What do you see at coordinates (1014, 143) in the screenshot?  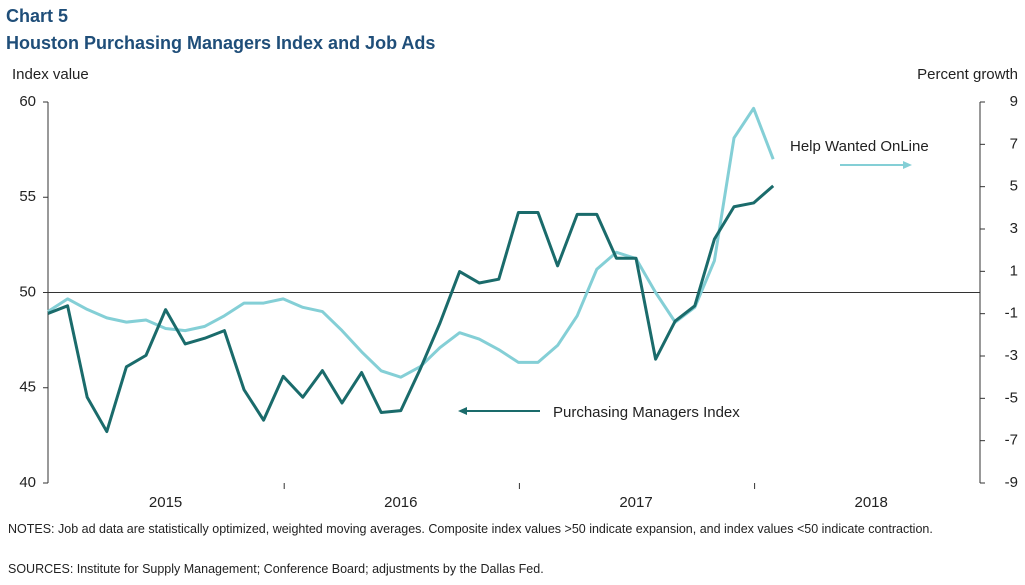 I see `y2-tick-label: 7` at bounding box center [1014, 143].